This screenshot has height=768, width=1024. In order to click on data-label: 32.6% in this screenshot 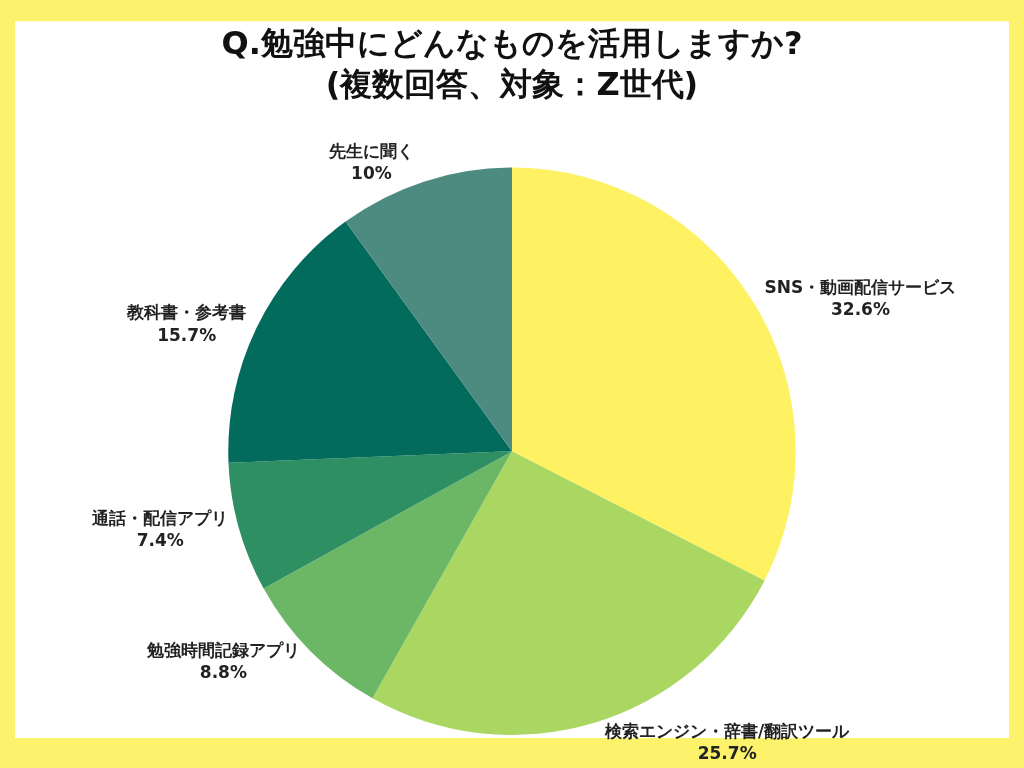, I will do `click(860, 308)`.